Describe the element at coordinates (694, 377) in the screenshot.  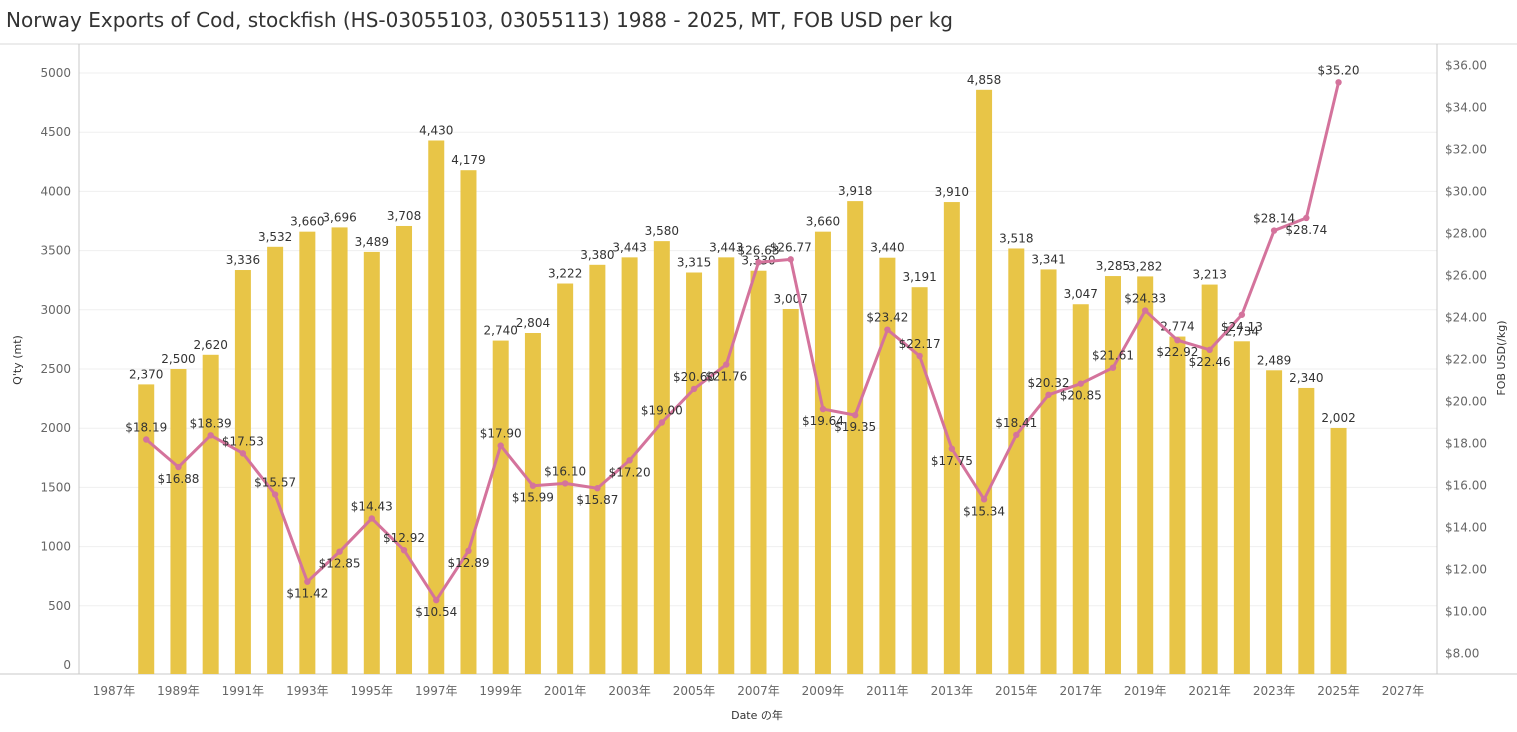
I see `line-data-label: $20.60` at that location.